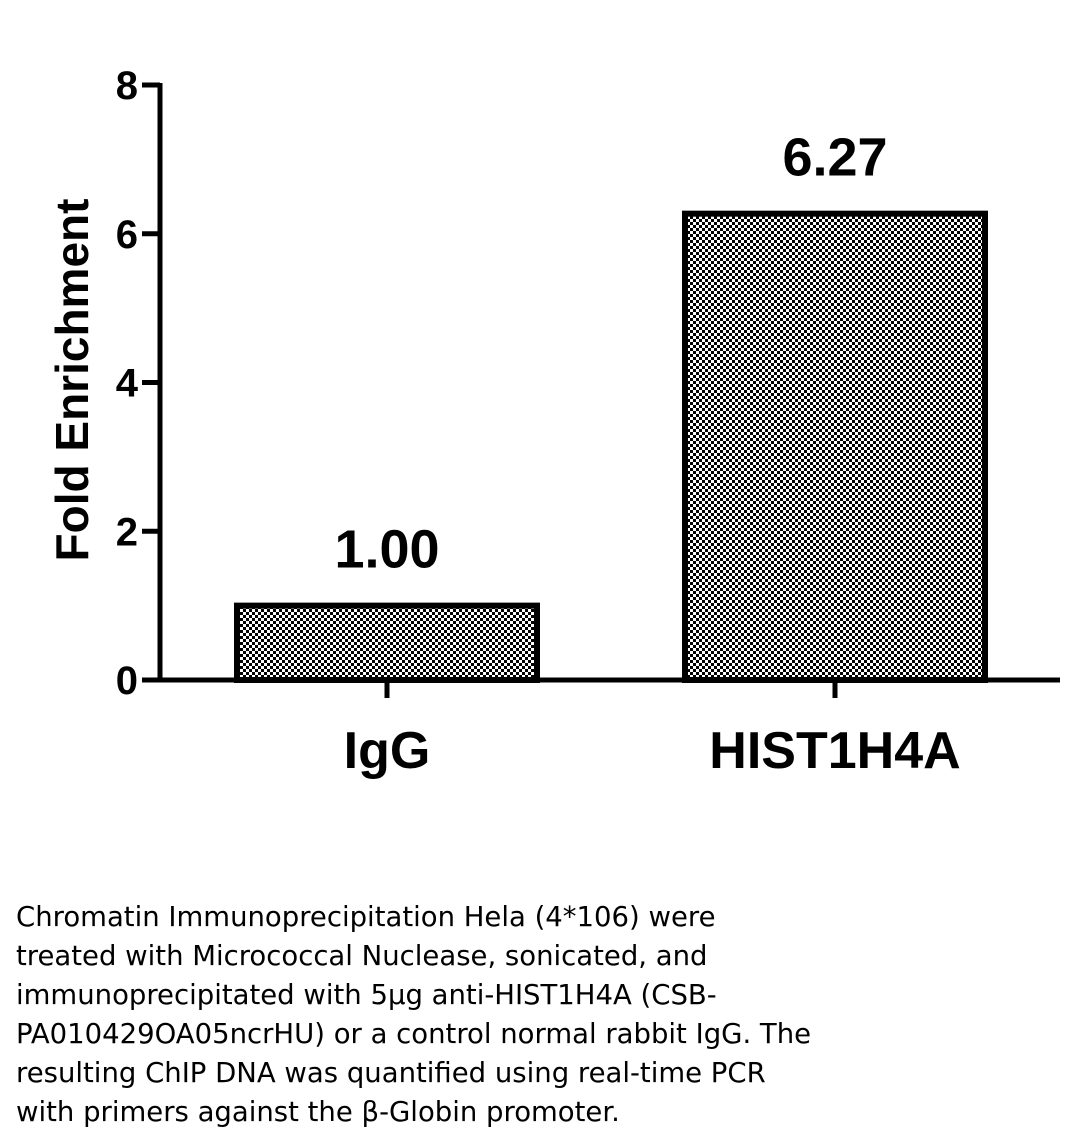 The image size is (1088, 1141). I want to click on data-label: 1.00, so click(386, 550).